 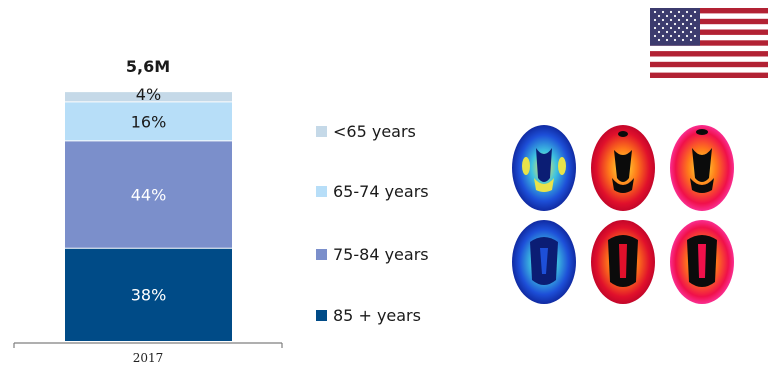 What do you see at coordinates (374, 131) in the screenshot?
I see `legend-label: <65 years` at bounding box center [374, 131].